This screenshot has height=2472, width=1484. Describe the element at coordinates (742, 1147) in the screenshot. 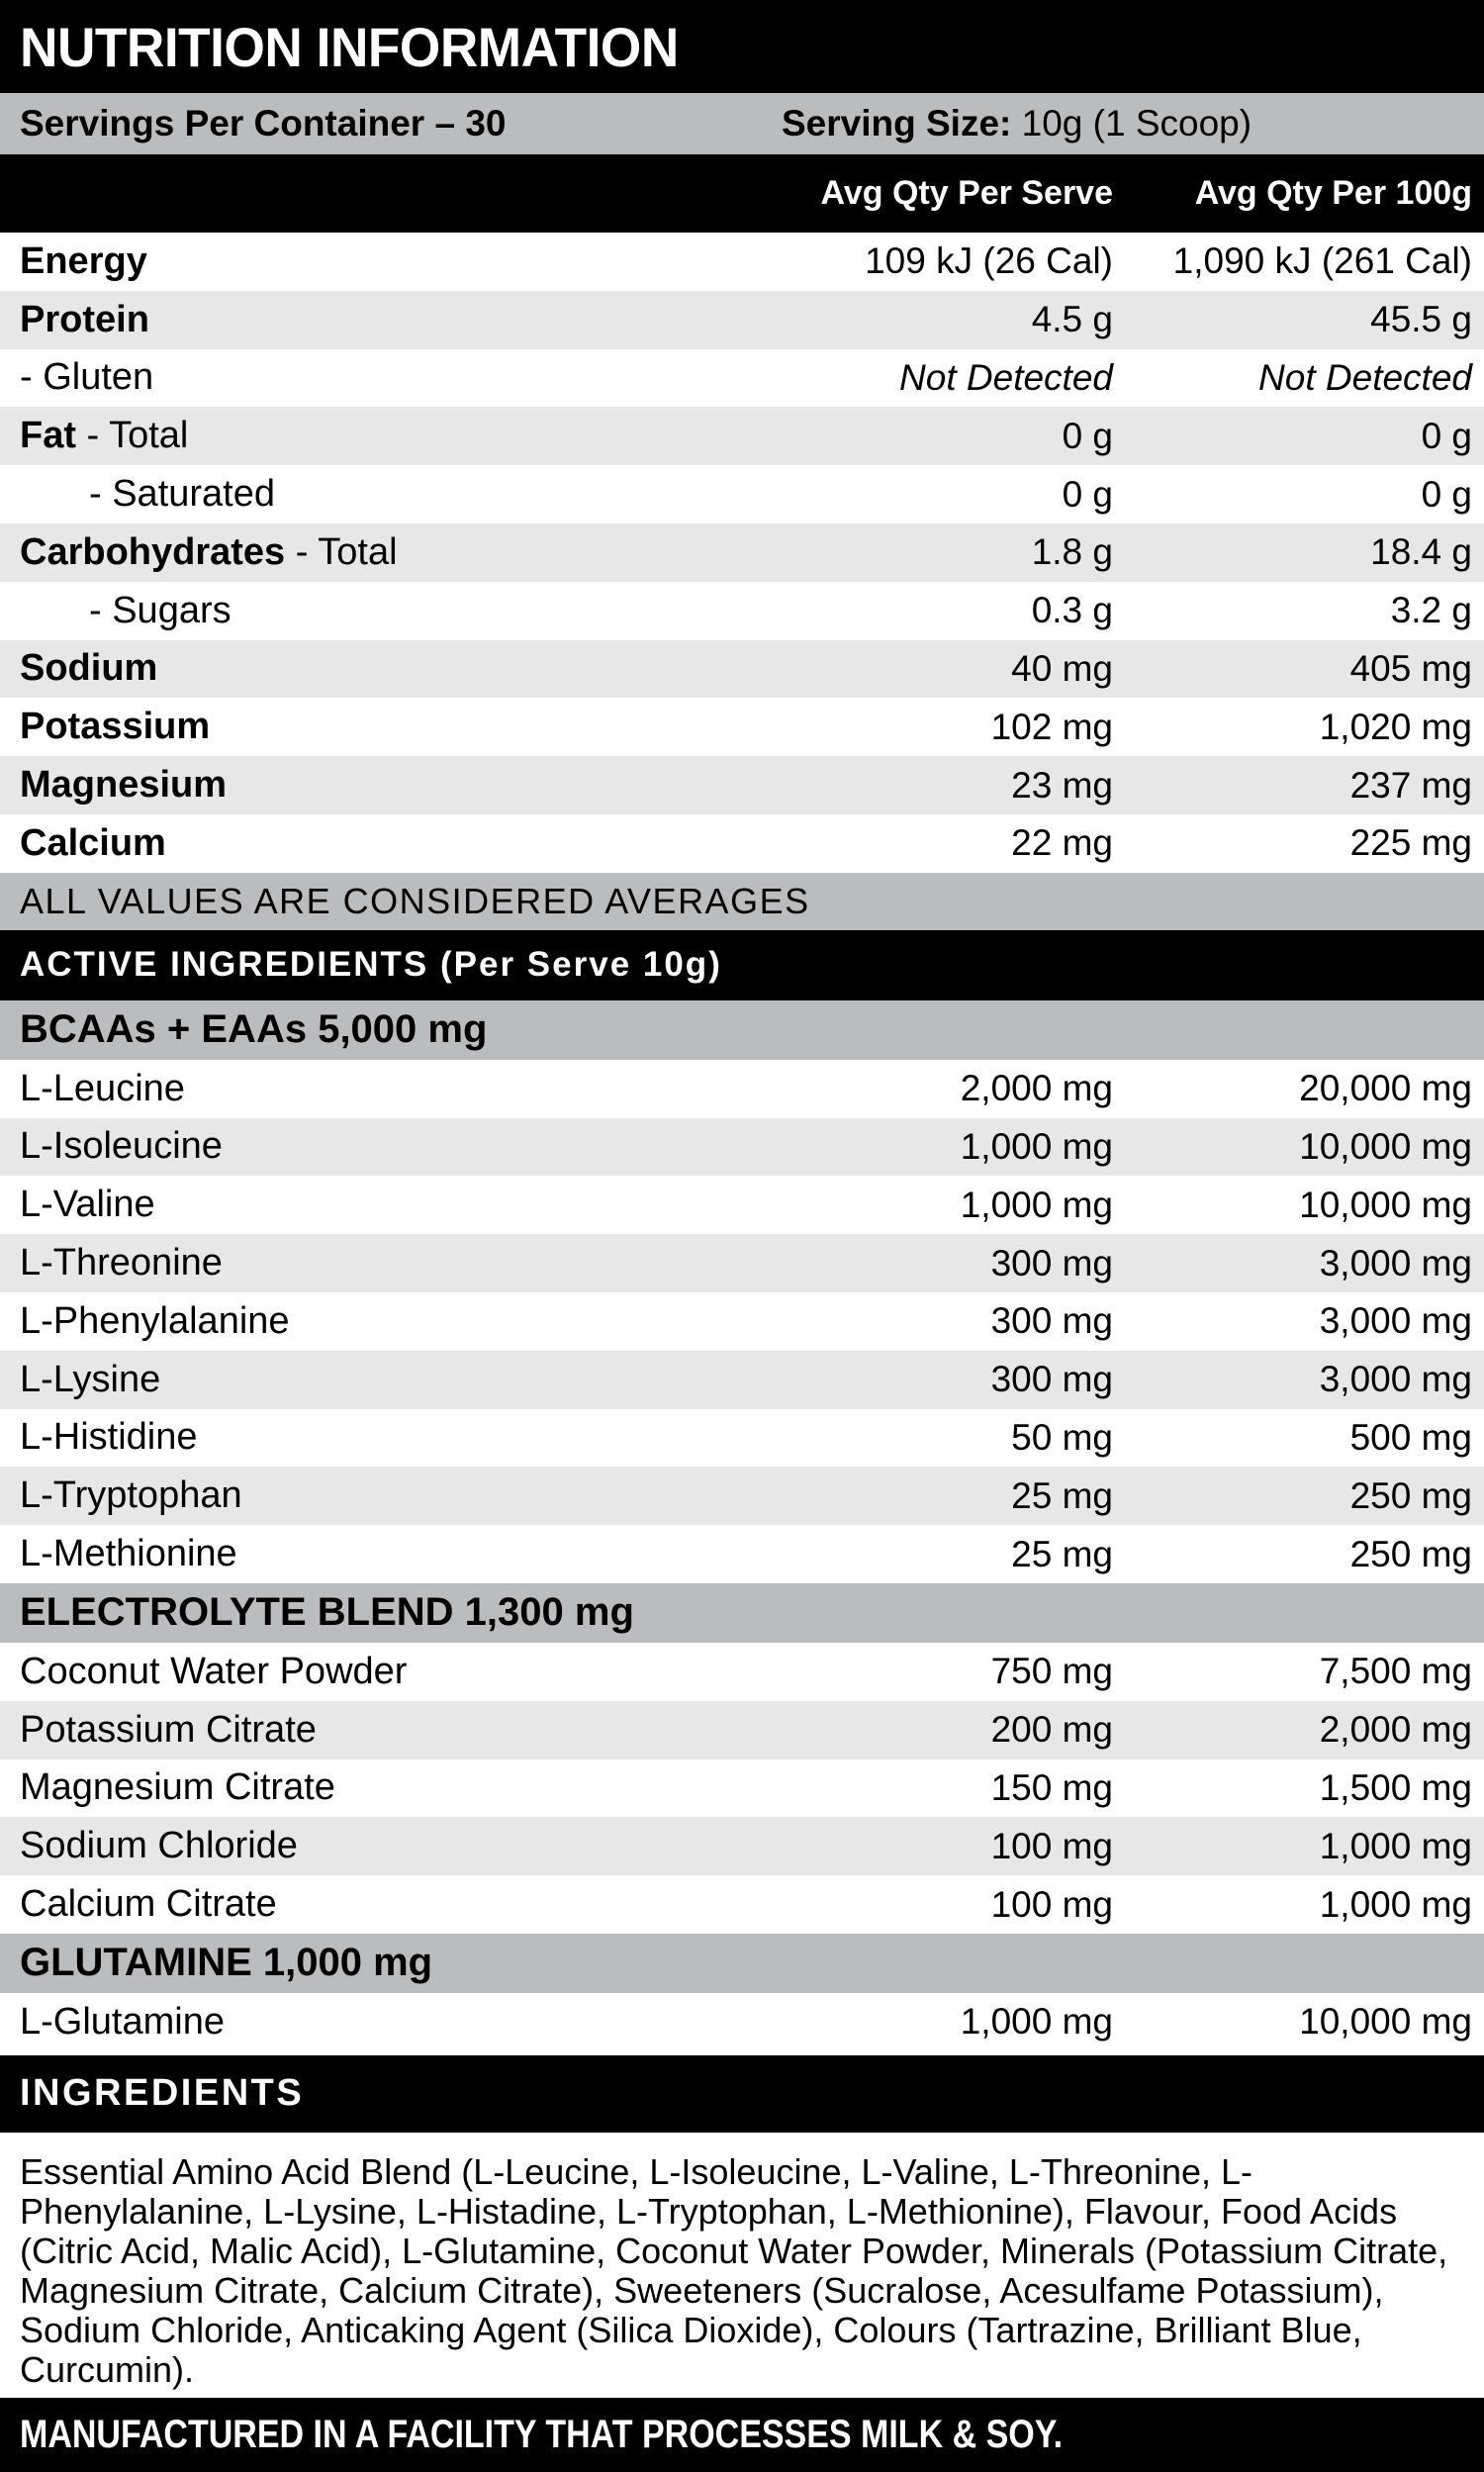

I see `row-l-isoleucine: L-Isoleucine 1,000 mg 10,000 mg` at that location.